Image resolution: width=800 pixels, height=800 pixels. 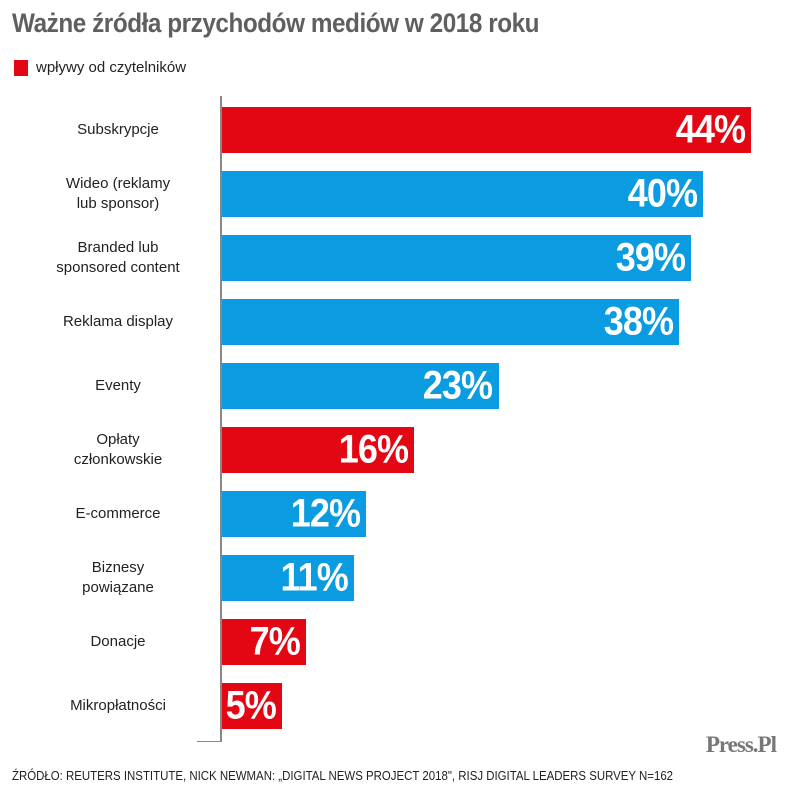 I want to click on category-label: Donacje, so click(x=118, y=642).